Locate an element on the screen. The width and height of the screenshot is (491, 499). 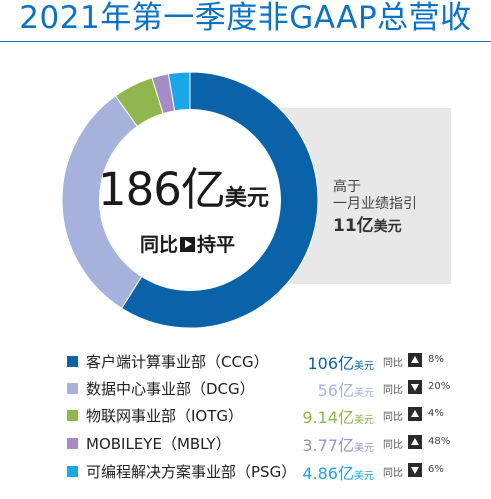
legend-yoy-pct: 20% is located at coordinates (439, 386).